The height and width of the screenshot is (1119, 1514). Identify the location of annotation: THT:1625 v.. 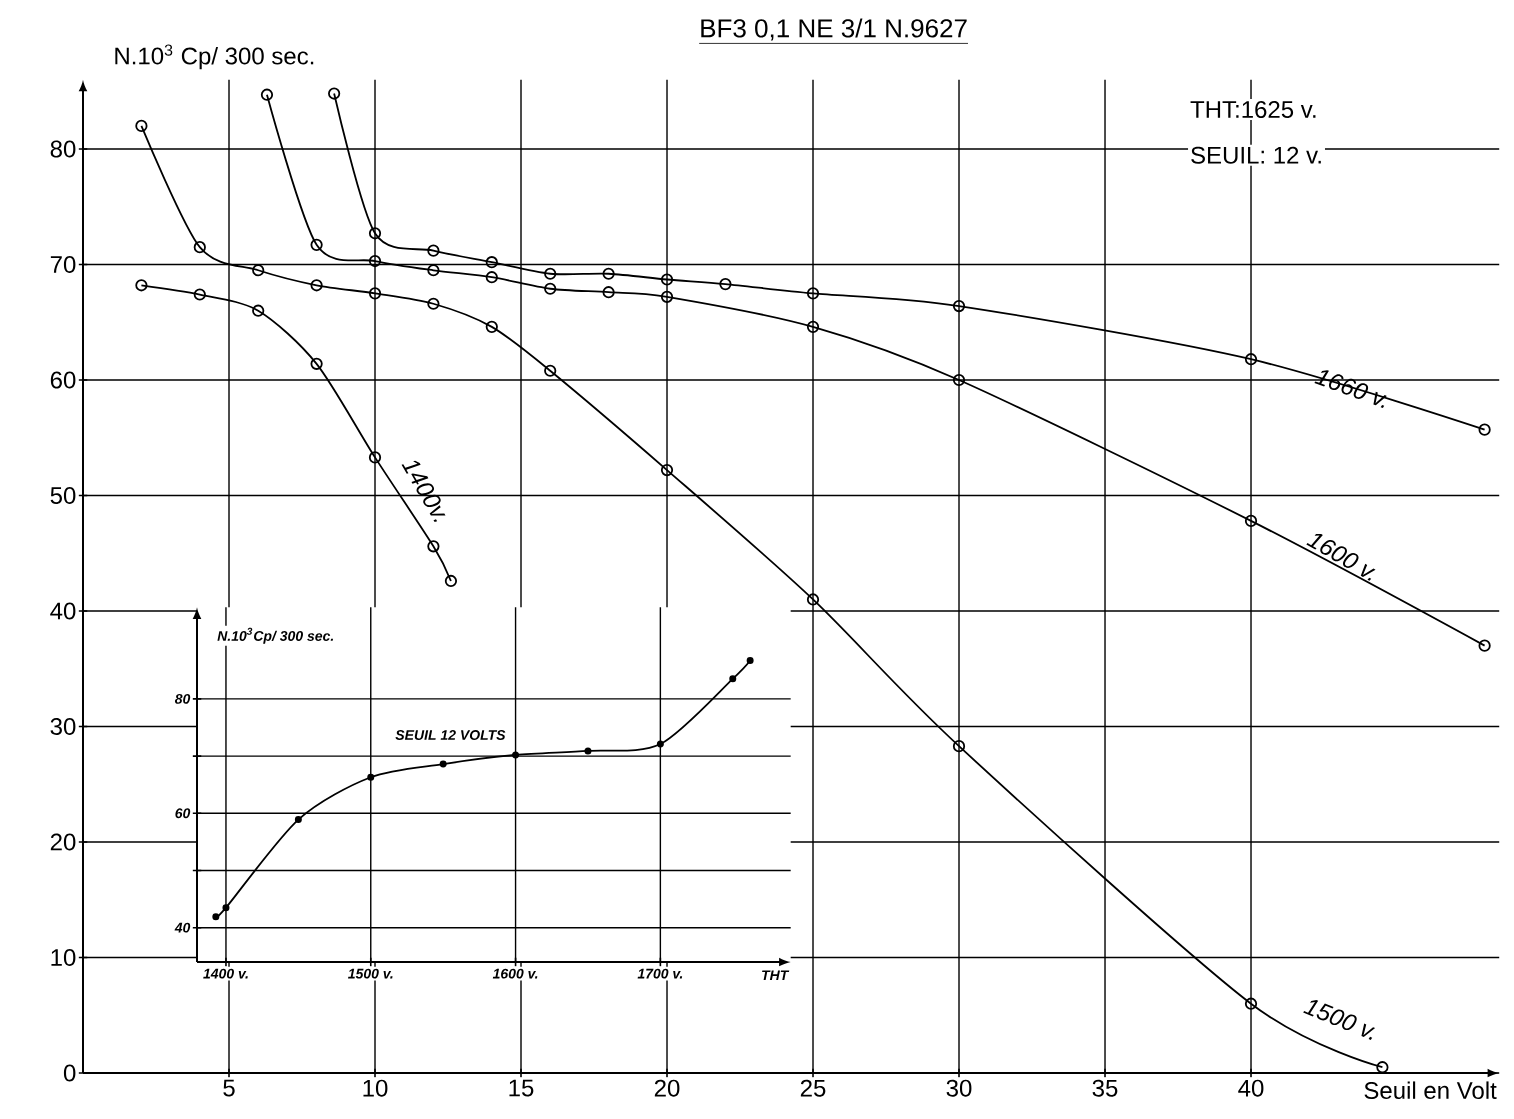
(1253, 109).